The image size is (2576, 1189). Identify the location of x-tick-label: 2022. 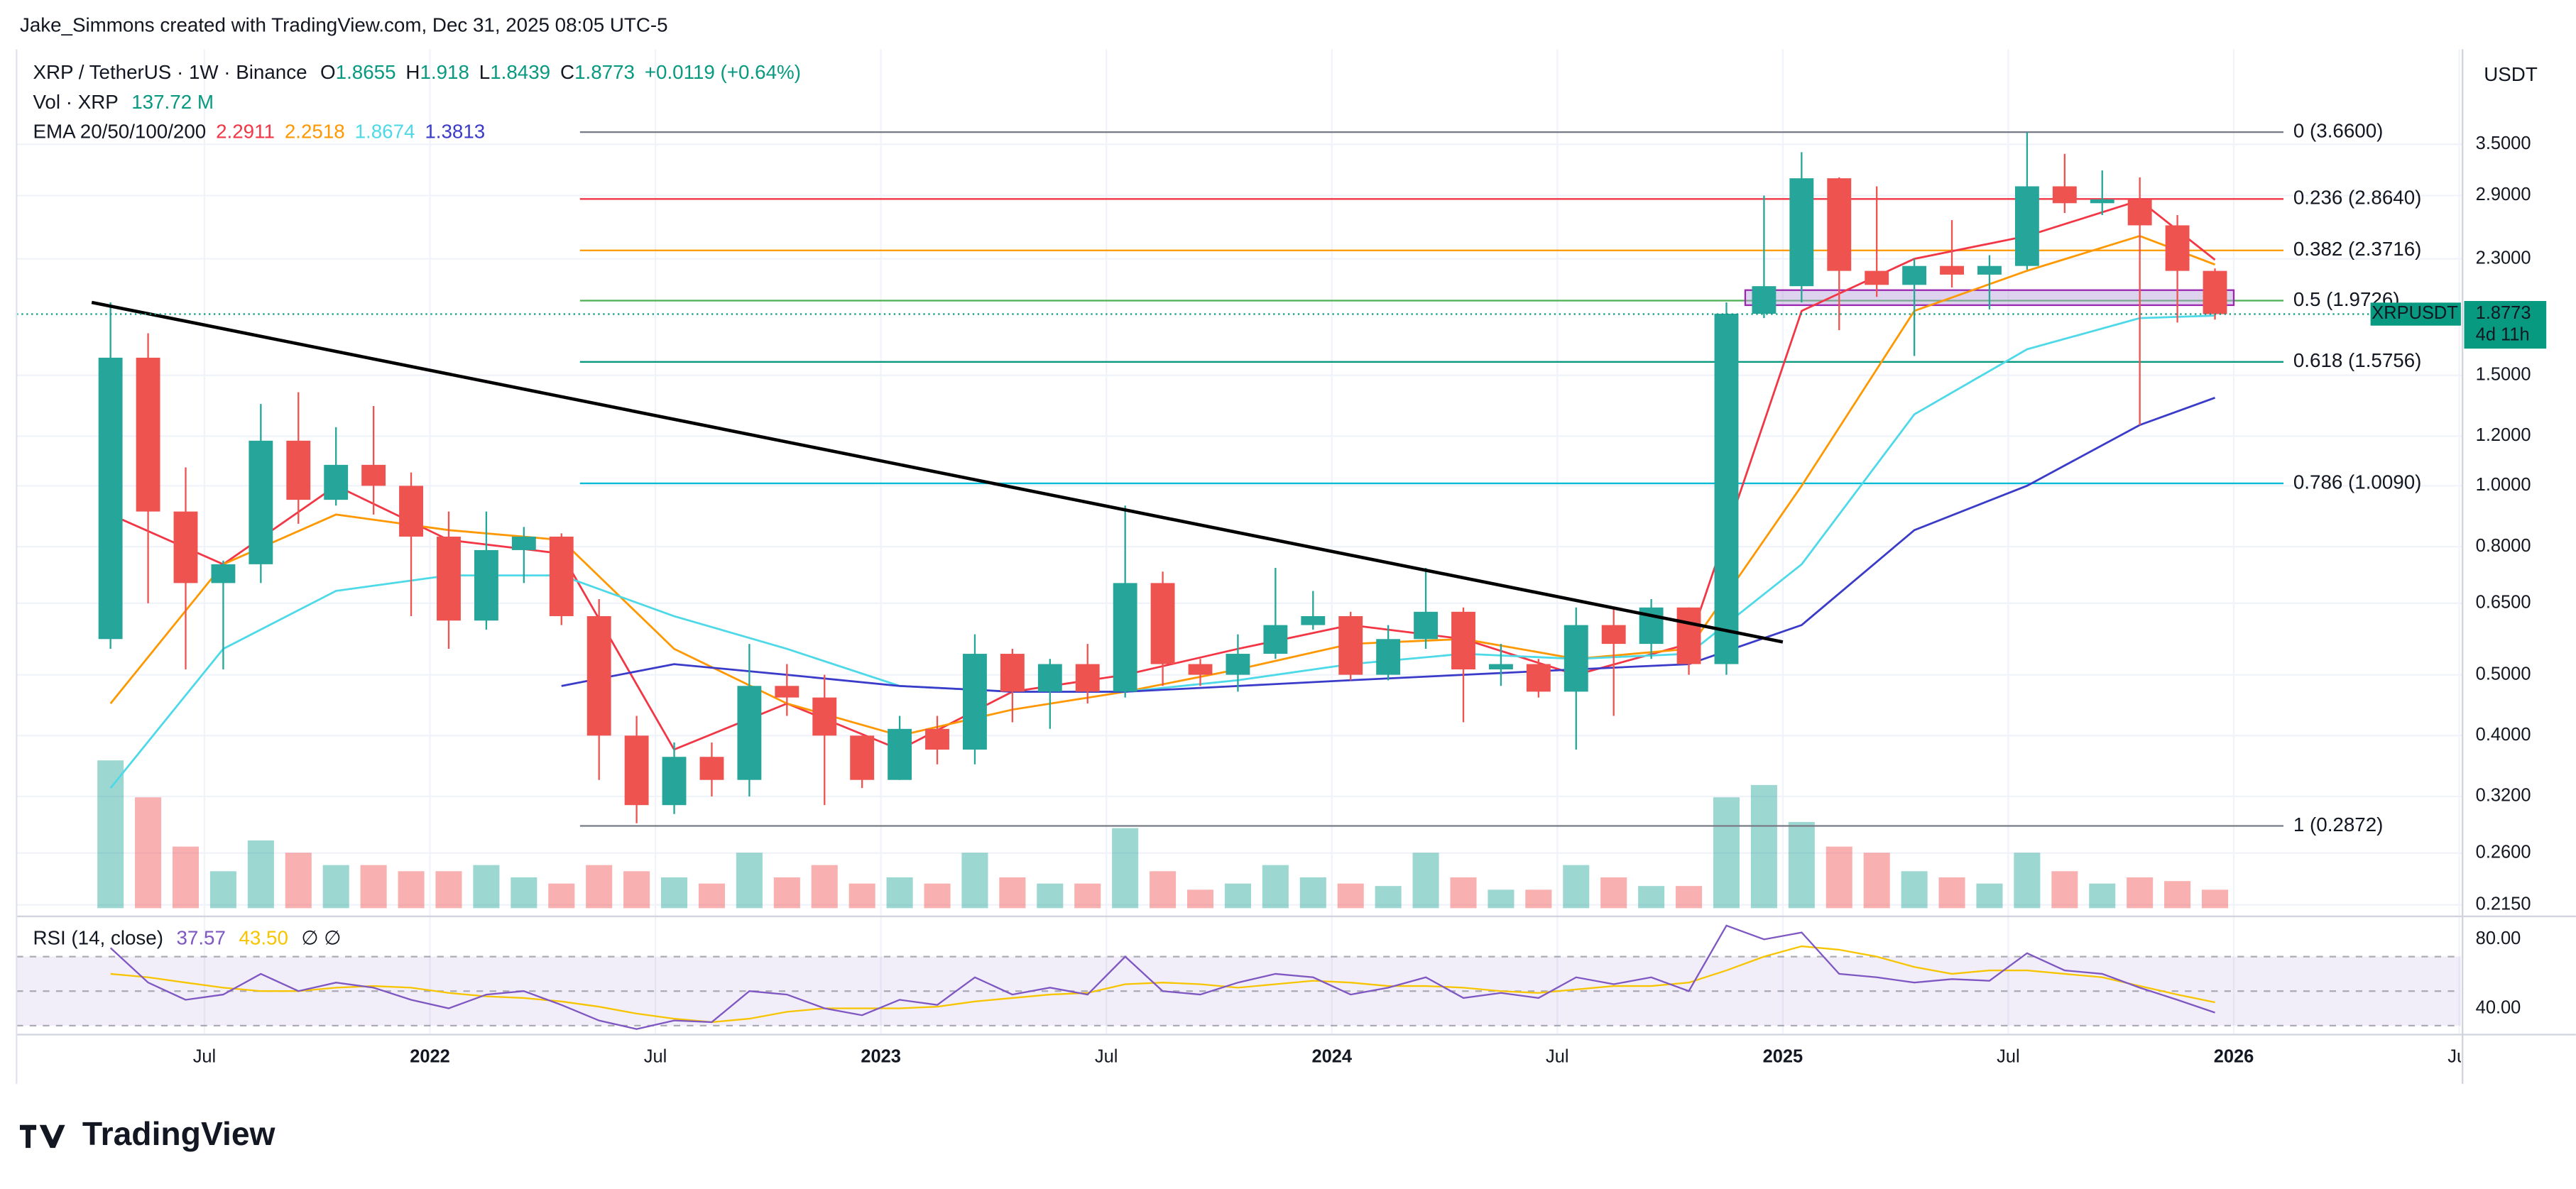
(430, 1057).